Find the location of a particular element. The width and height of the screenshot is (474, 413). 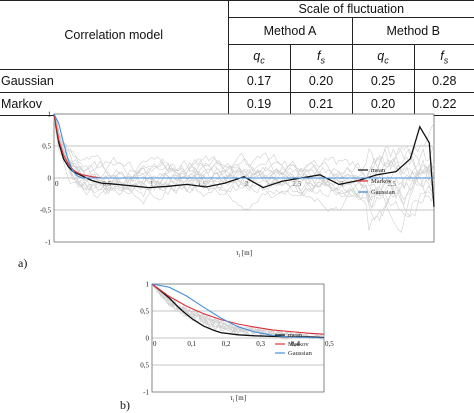

header-b-qc: qc is located at coordinates (382, 57).